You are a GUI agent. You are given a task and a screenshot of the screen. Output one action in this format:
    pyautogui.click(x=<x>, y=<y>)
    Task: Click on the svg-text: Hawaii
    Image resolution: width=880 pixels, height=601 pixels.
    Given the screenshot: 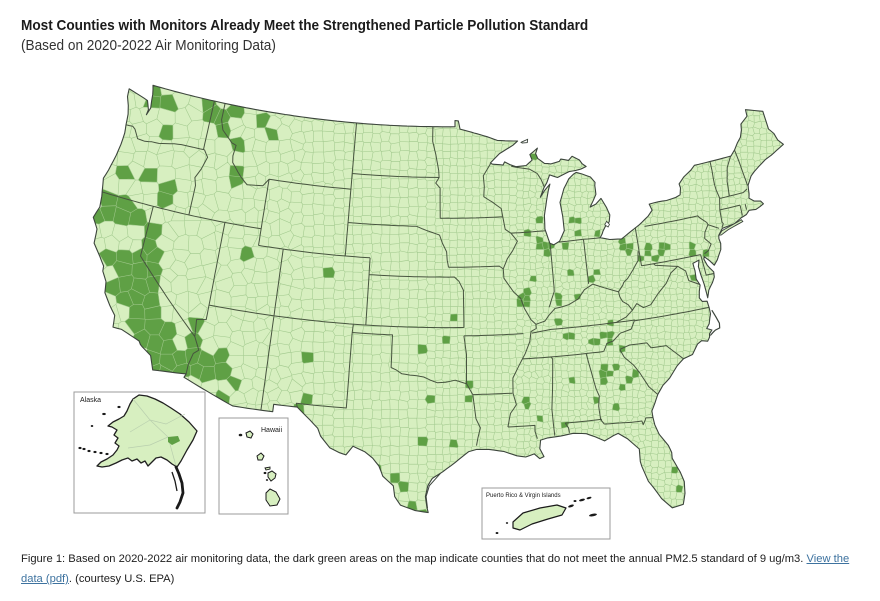 What is the action you would take?
    pyautogui.click(x=271, y=430)
    